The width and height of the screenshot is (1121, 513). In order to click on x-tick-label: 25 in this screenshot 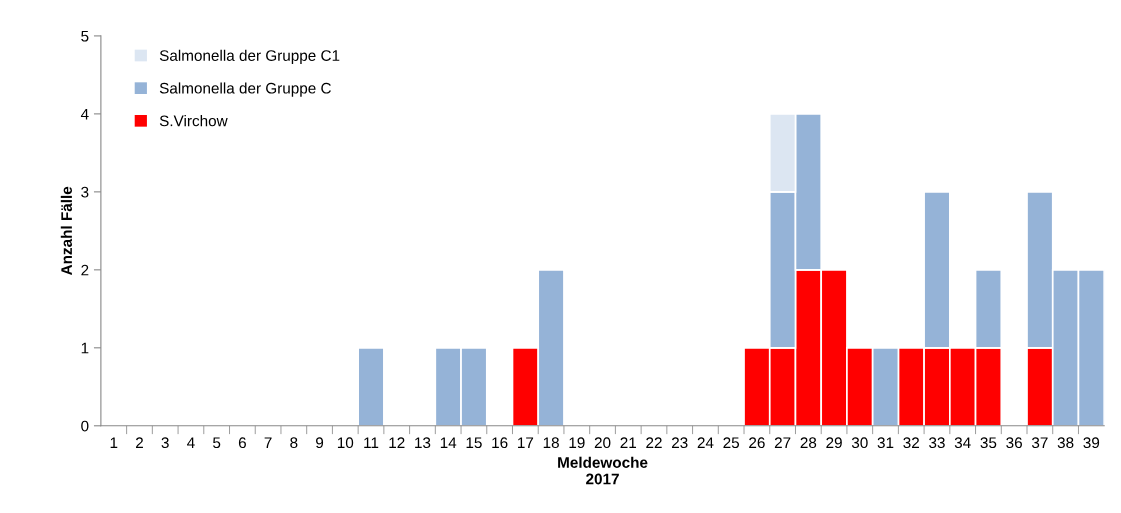, I will do `click(731, 443)`.